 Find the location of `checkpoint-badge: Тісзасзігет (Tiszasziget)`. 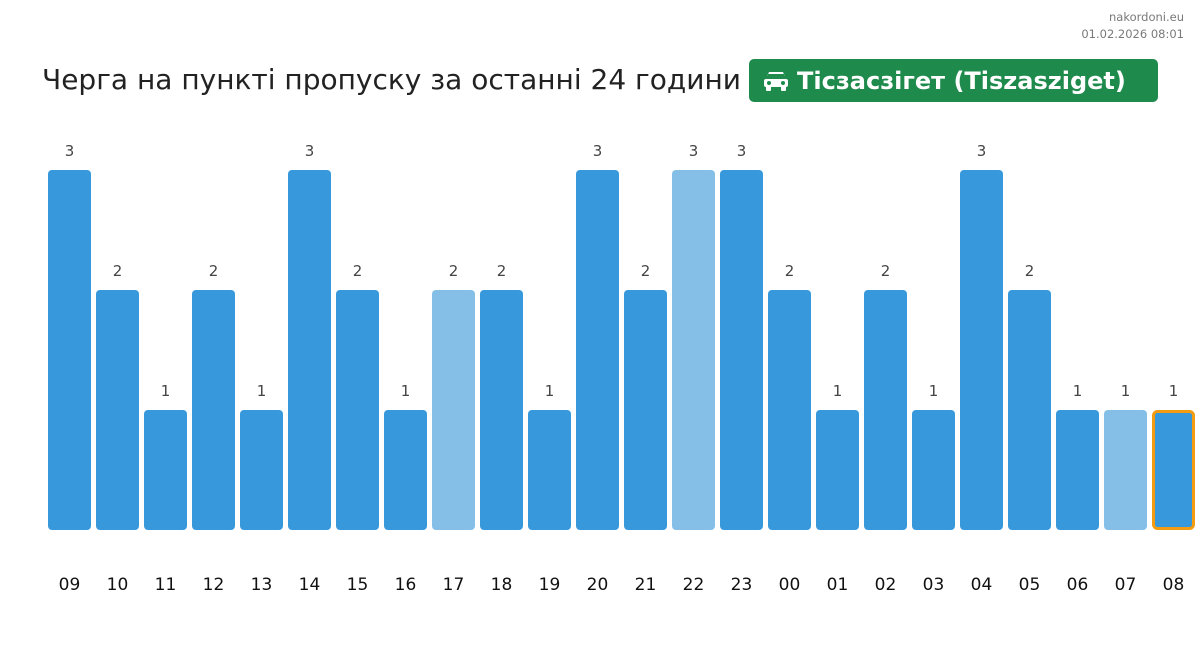

checkpoint-badge: Тісзасзігет (Tiszasziget) is located at coordinates (953, 80).